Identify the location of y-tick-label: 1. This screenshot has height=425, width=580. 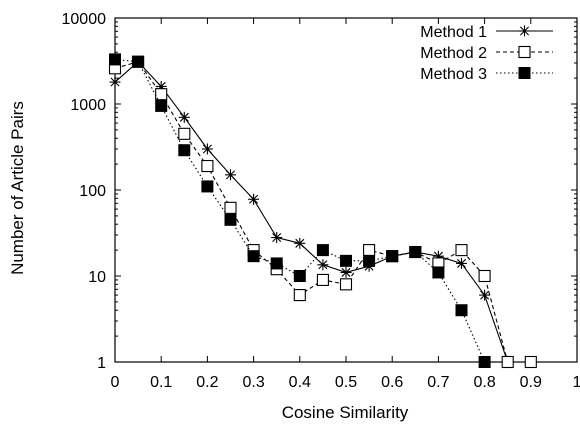
(101, 363).